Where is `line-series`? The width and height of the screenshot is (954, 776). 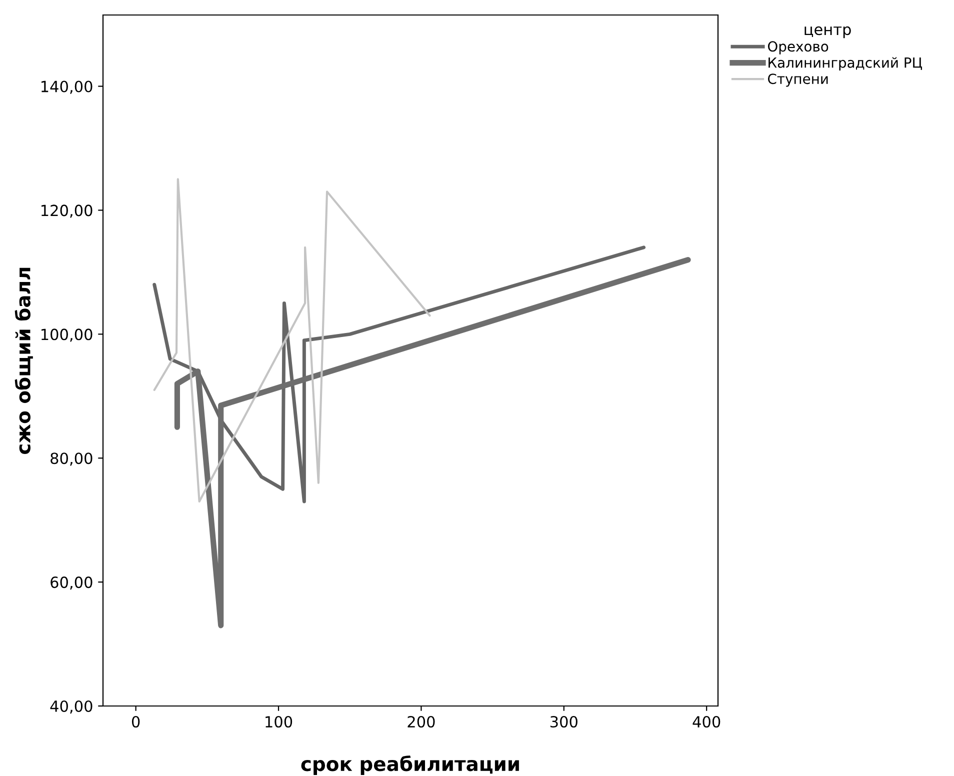
line-series is located at coordinates (292, 340).